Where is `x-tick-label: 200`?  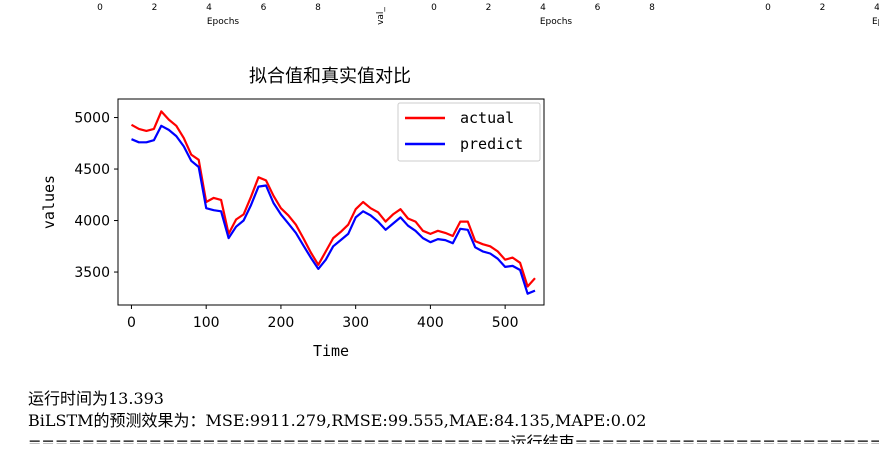 x-tick-label: 200 is located at coordinates (281, 323).